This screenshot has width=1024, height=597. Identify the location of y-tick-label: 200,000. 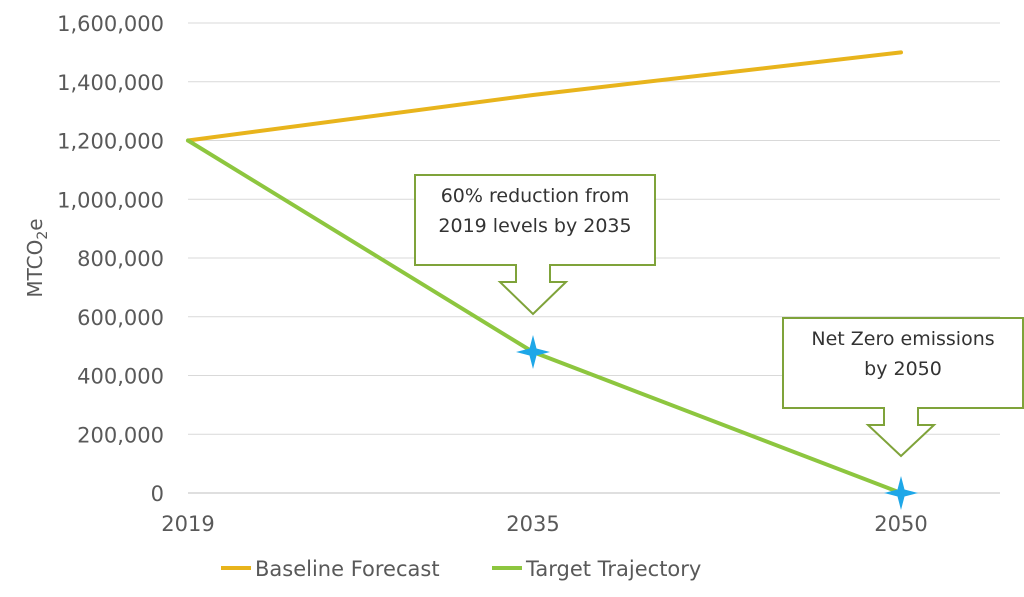
(120, 435).